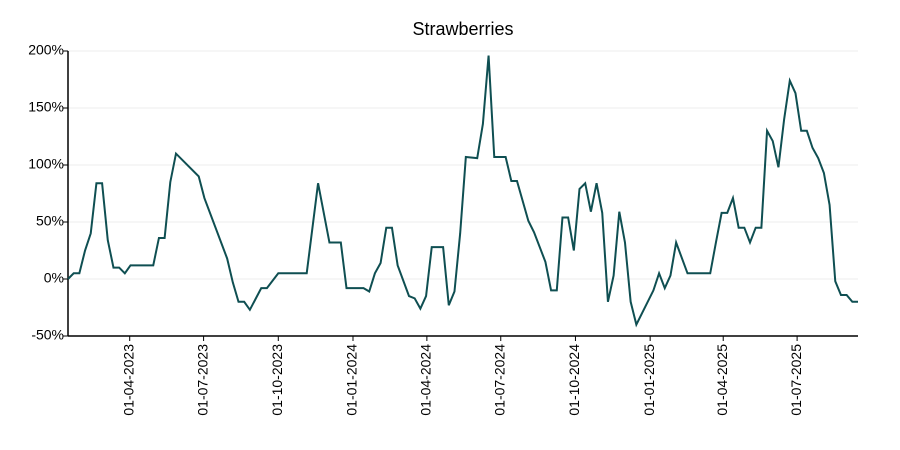 This screenshot has width=900, height=450. Describe the element at coordinates (796, 380) in the screenshot. I see `x-tick-label: 01-07-2025` at that location.